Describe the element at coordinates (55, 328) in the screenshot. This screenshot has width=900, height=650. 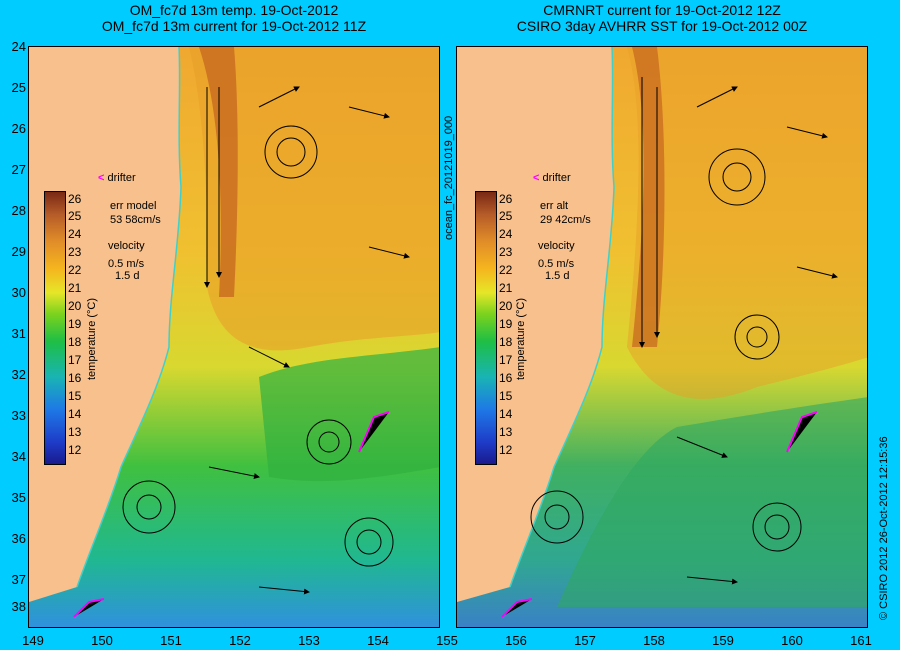
I see `left-colorbar` at that location.